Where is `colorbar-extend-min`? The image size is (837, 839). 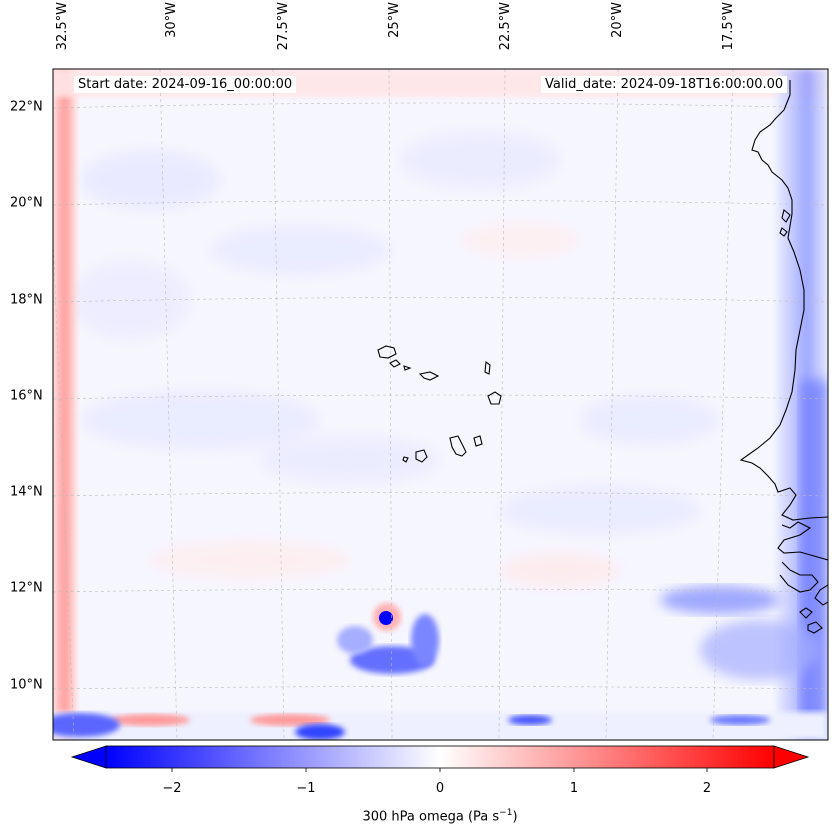 colorbar-extend-min is located at coordinates (88, 757).